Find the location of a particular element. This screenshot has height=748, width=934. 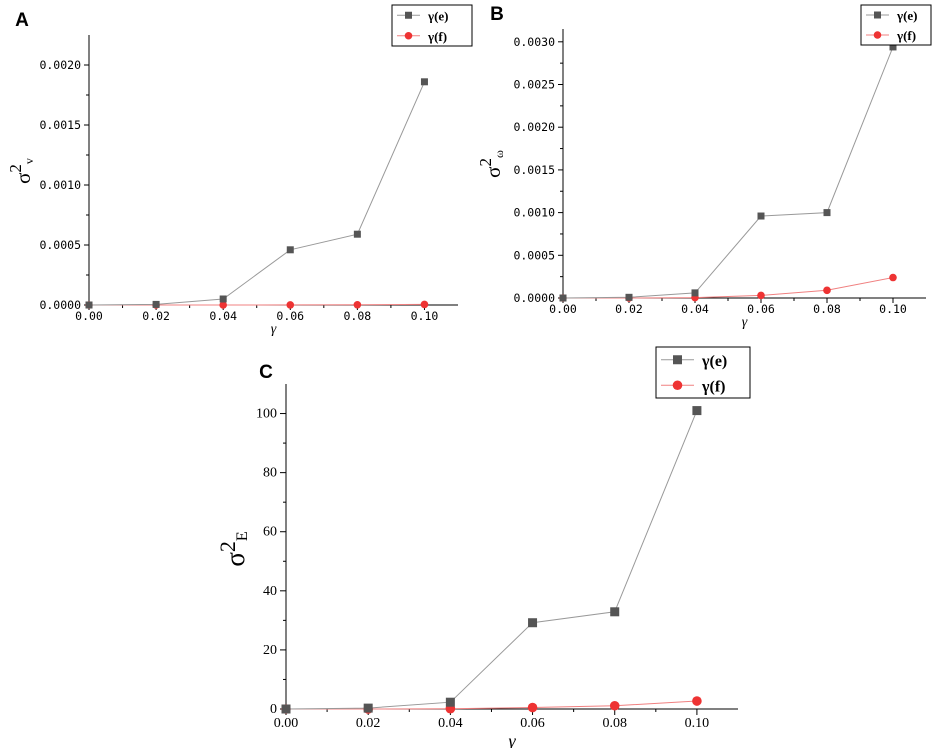

y-tick-label: 100 is located at coordinates (266, 414).